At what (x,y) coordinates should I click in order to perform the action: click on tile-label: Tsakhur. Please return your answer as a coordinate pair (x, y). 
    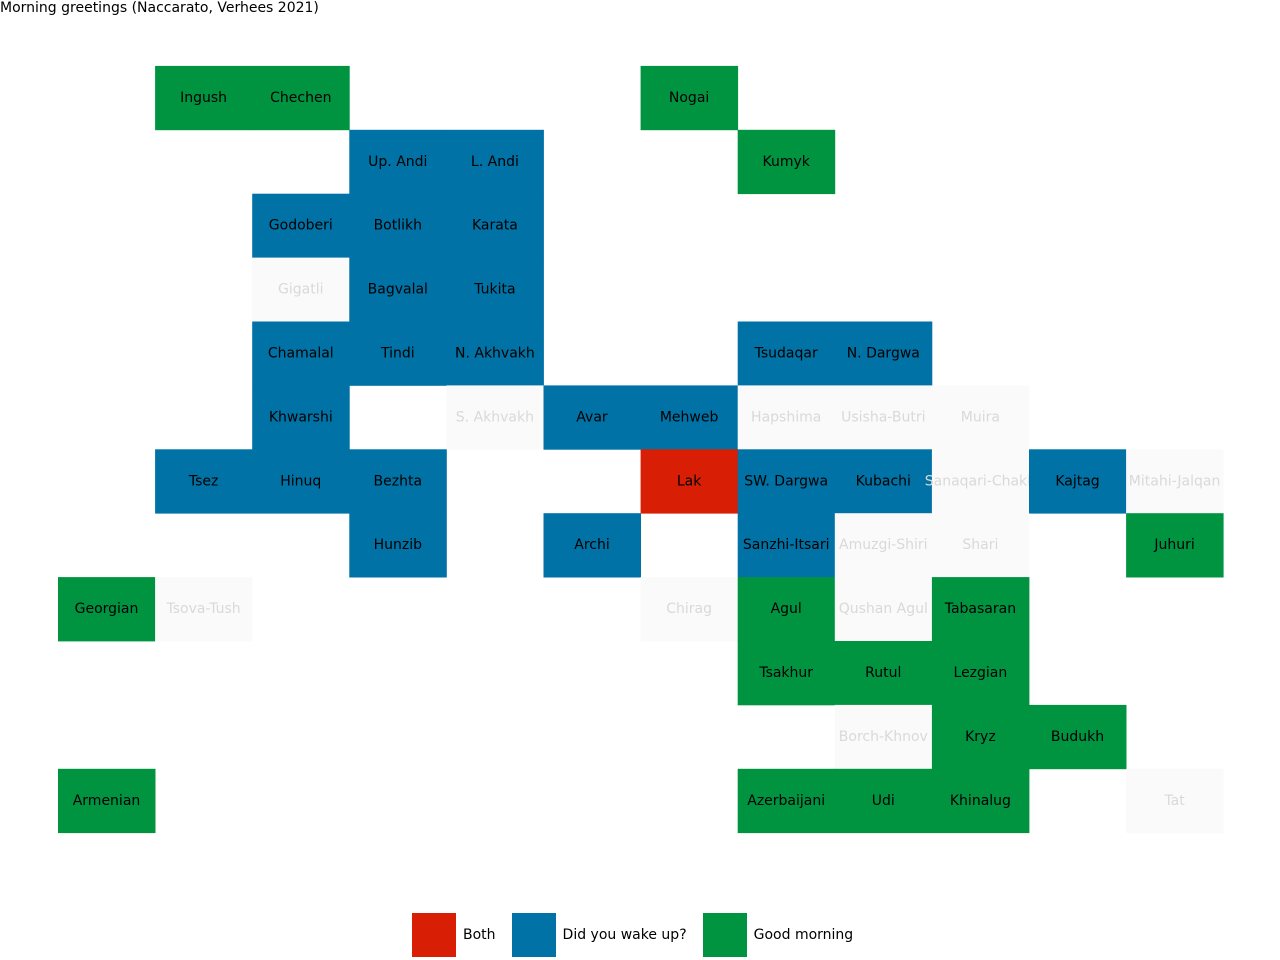
    Looking at the image, I should click on (785, 673).